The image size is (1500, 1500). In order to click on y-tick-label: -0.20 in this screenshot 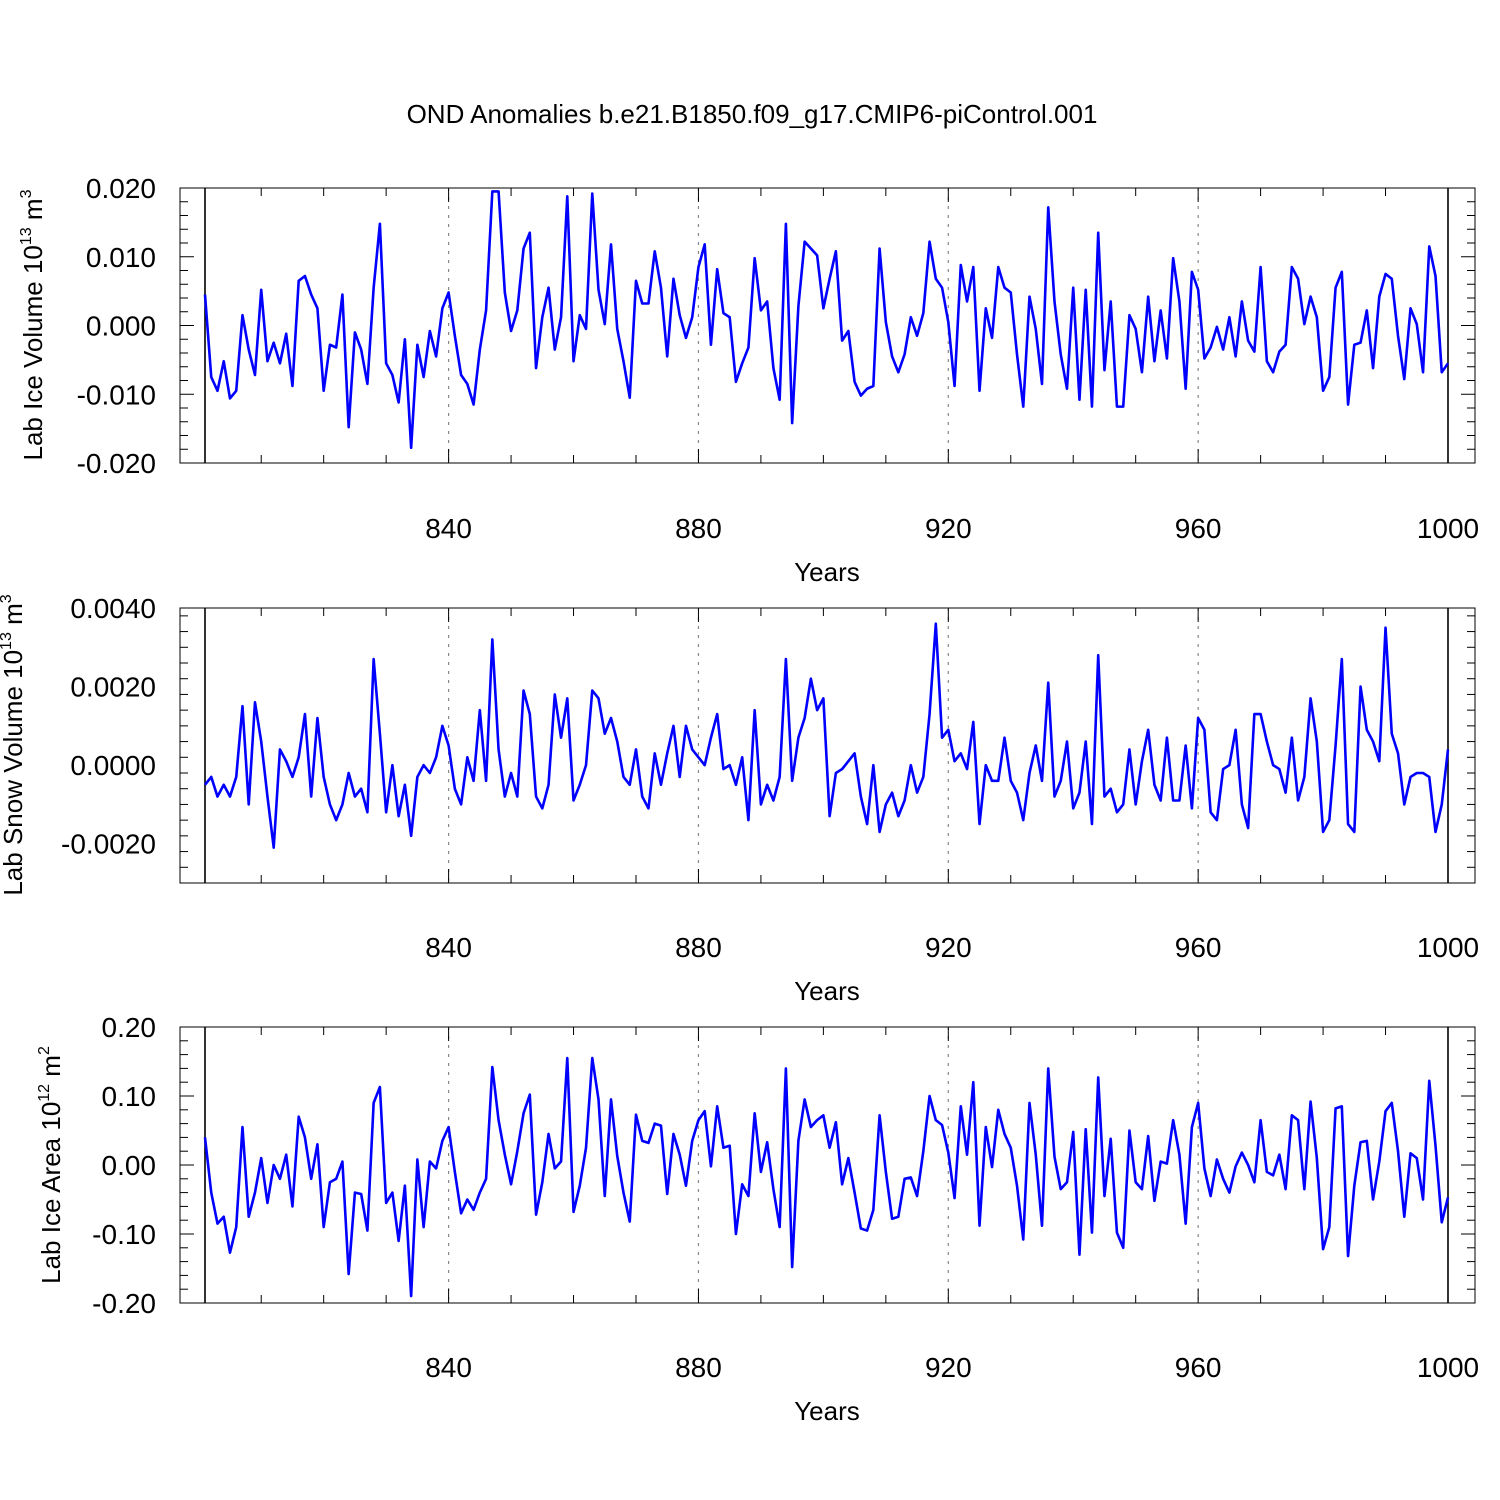, I will do `click(124, 1303)`.